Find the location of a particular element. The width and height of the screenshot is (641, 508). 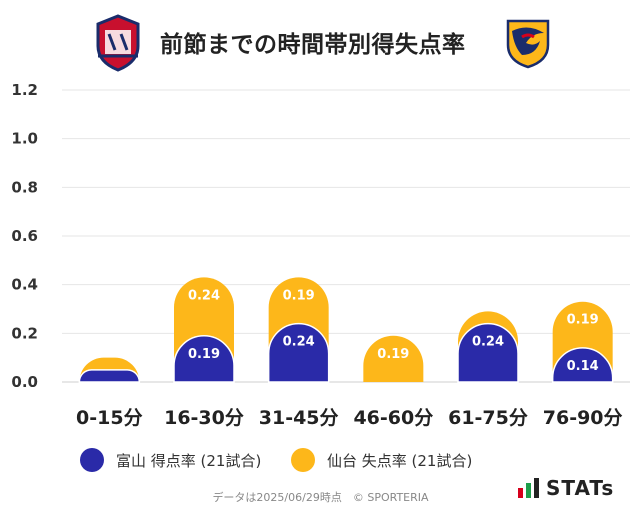

y-tick-label: 0.2 is located at coordinates (24, 333).